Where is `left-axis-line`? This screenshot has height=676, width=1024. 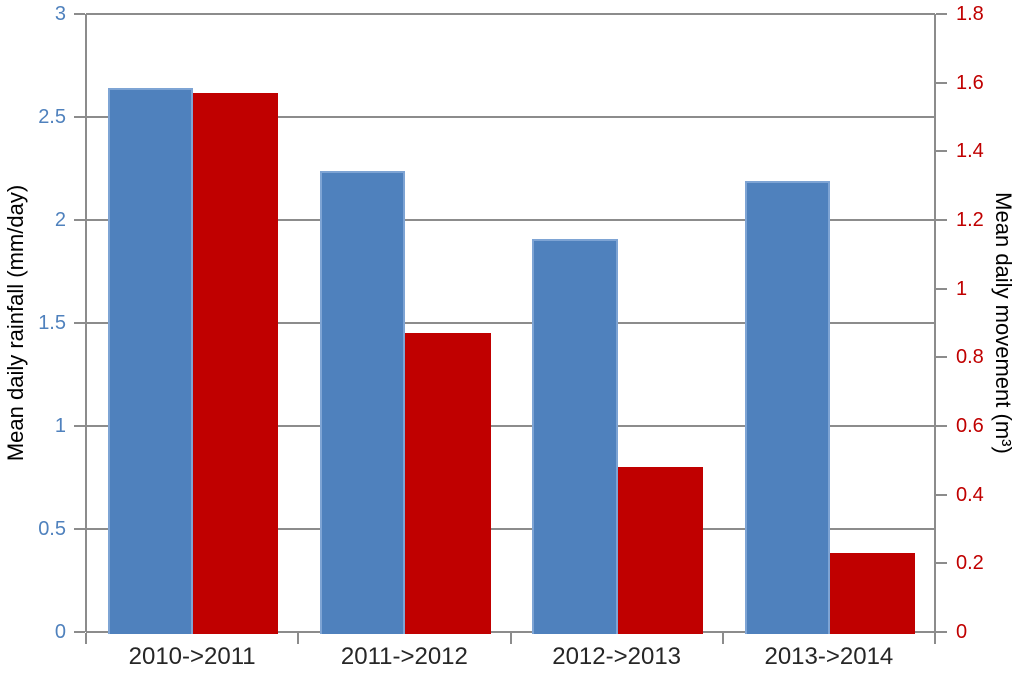 left-axis-line is located at coordinates (86, 323).